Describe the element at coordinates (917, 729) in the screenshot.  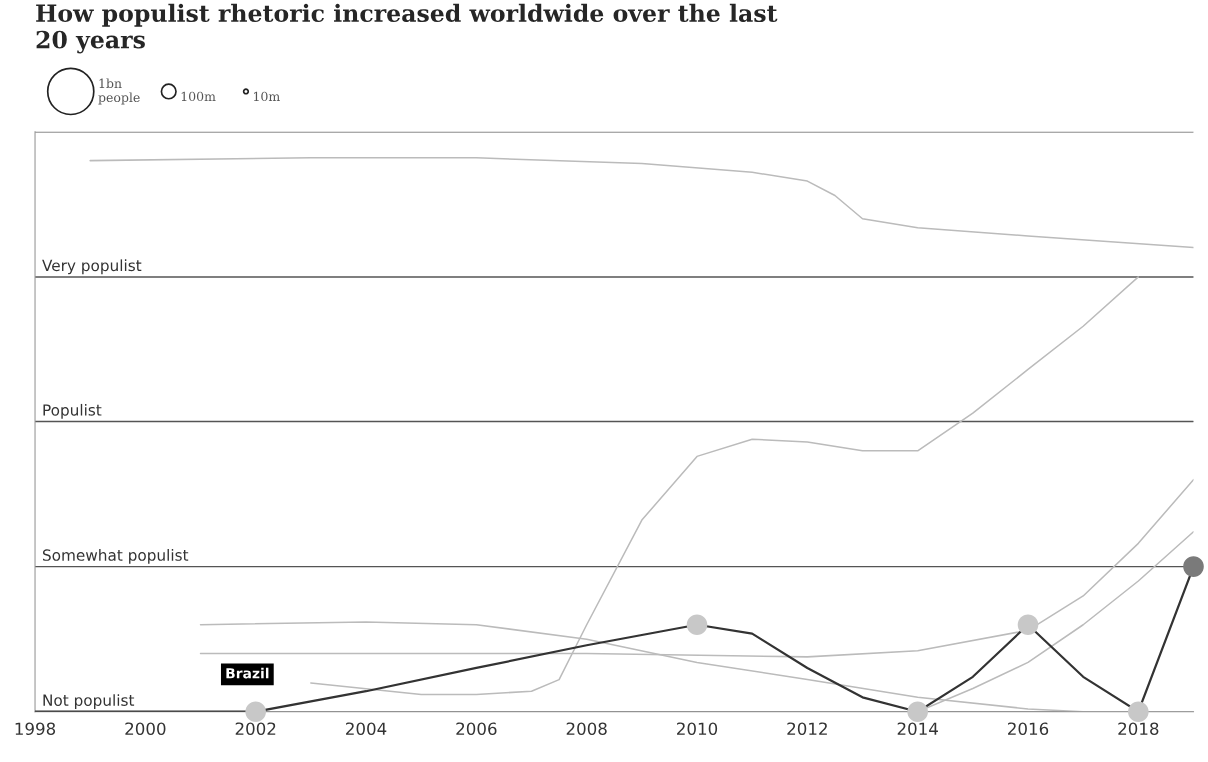
I see `x-tick-label: 2014` at that location.